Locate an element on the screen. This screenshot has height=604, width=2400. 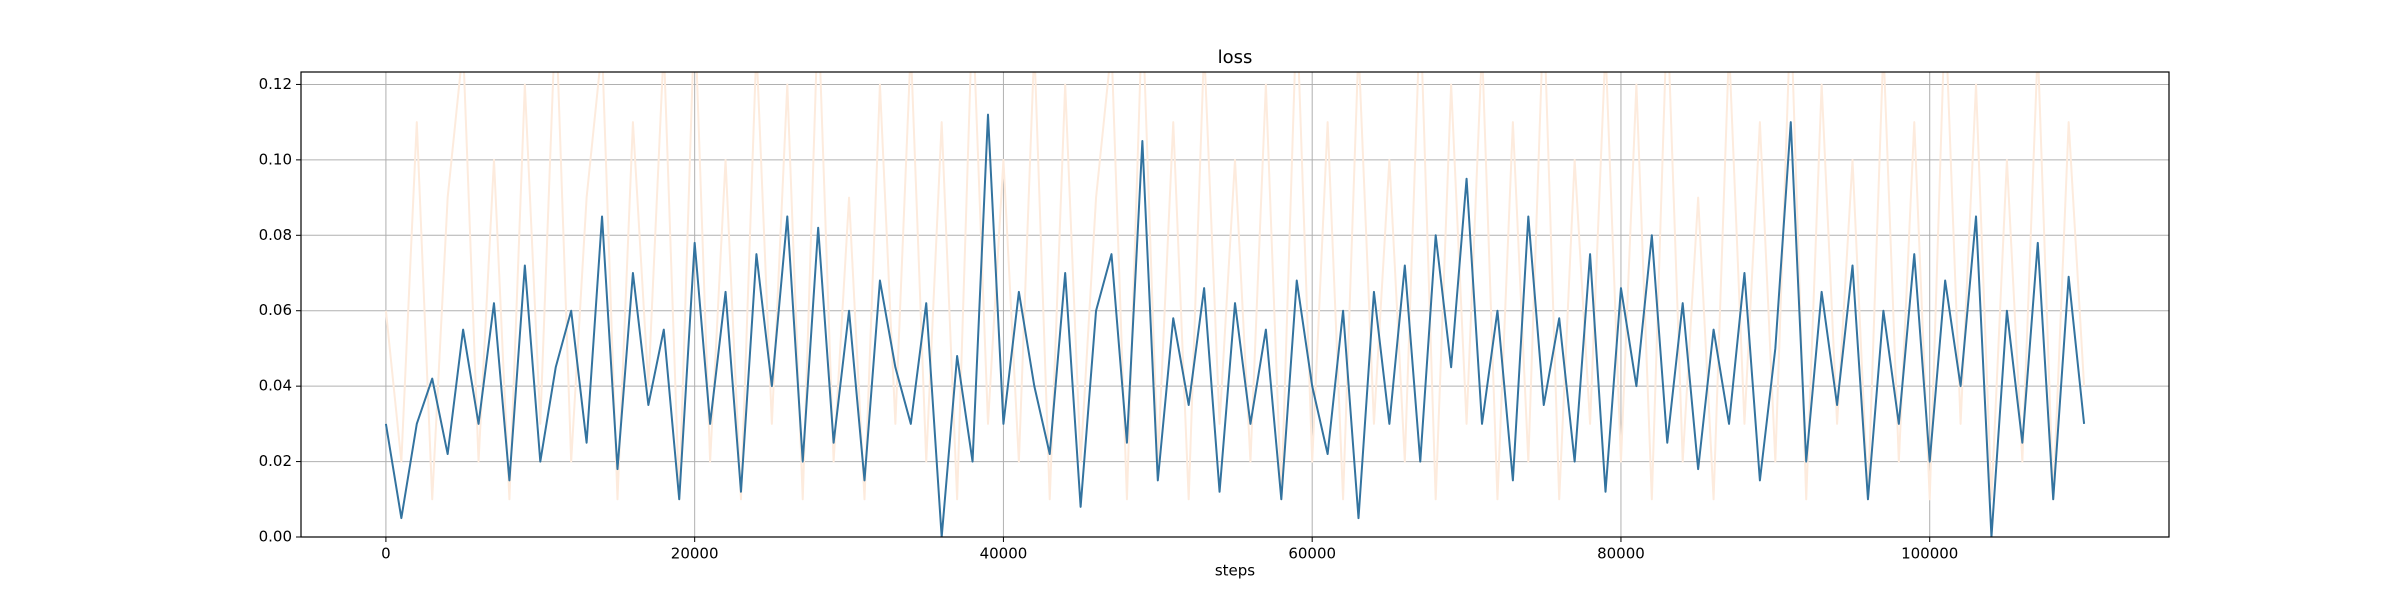
y-tick-label: 0.06 is located at coordinates (275, 310).